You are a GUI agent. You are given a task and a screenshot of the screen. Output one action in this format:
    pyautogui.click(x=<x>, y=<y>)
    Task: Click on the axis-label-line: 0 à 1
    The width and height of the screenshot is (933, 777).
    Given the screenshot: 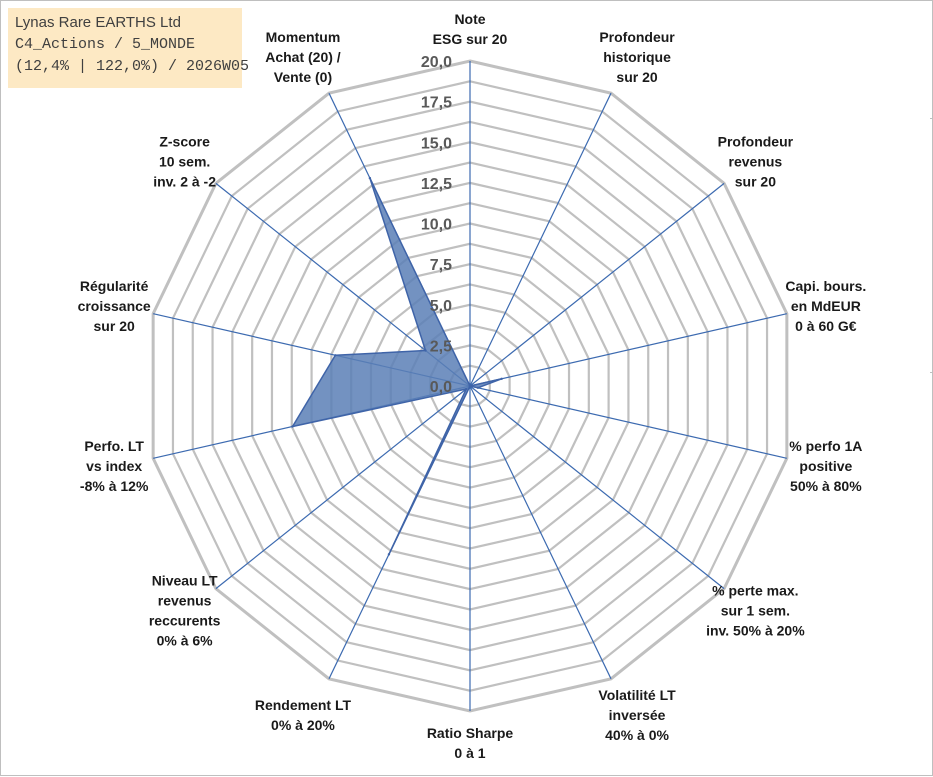 What is the action you would take?
    pyautogui.click(x=469, y=753)
    